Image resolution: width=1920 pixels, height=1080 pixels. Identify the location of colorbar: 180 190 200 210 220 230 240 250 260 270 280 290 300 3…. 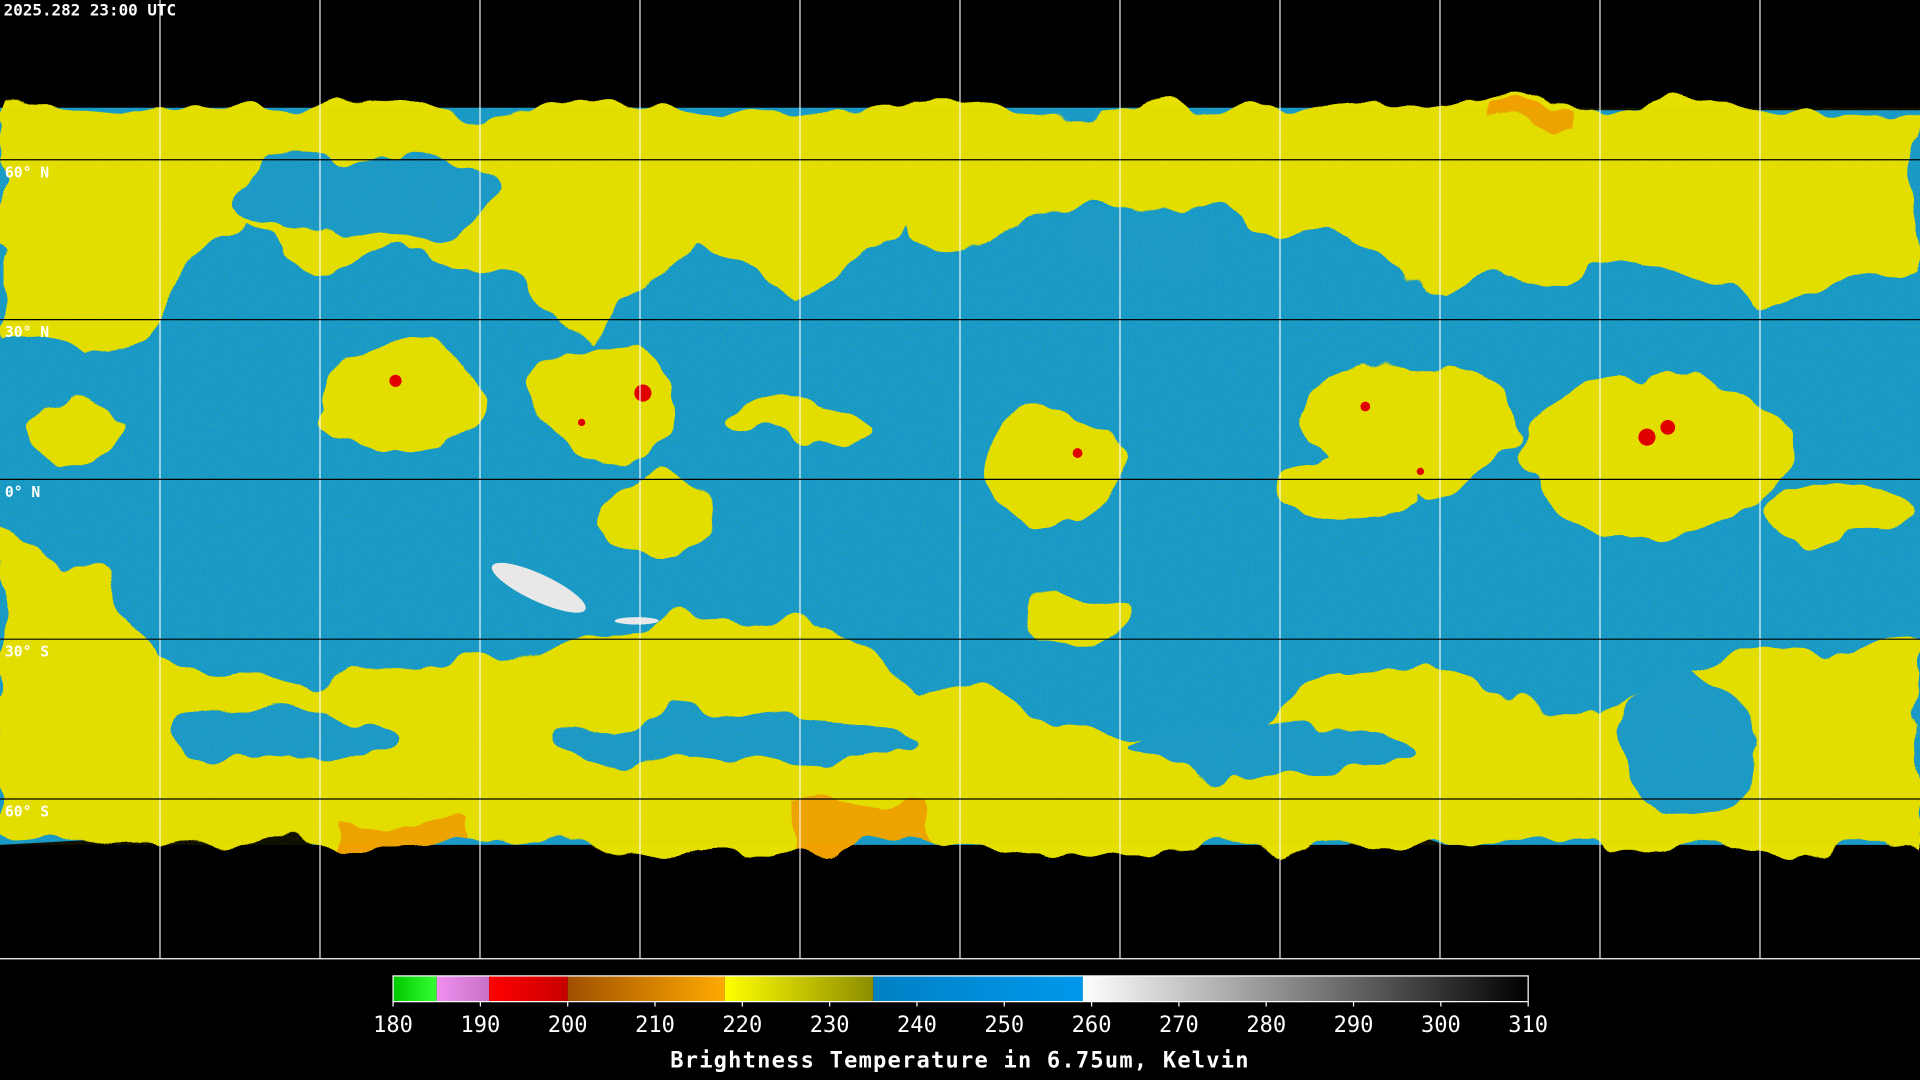
(960, 1006).